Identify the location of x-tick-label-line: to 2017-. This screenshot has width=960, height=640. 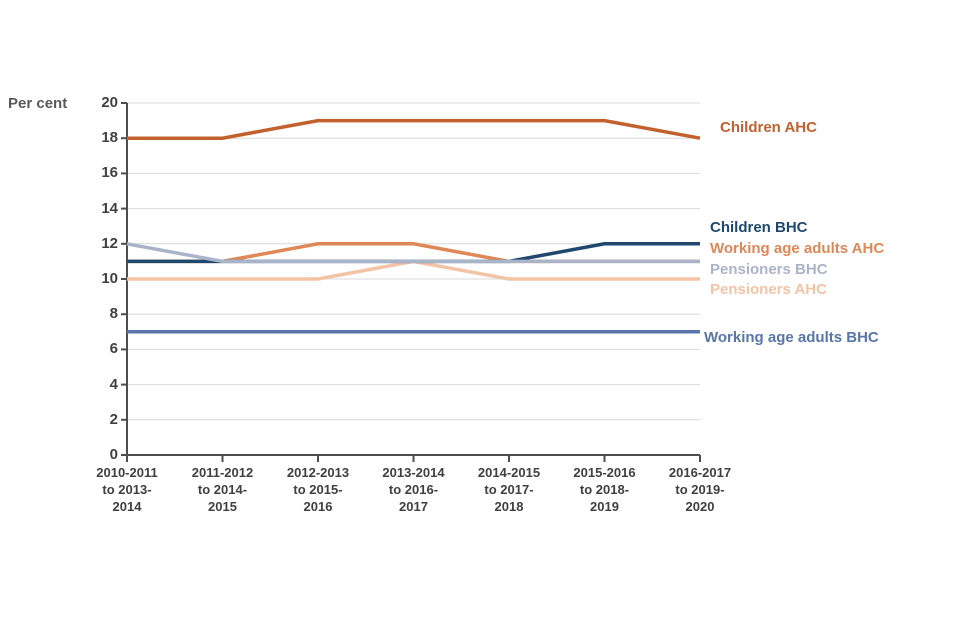
(509, 489).